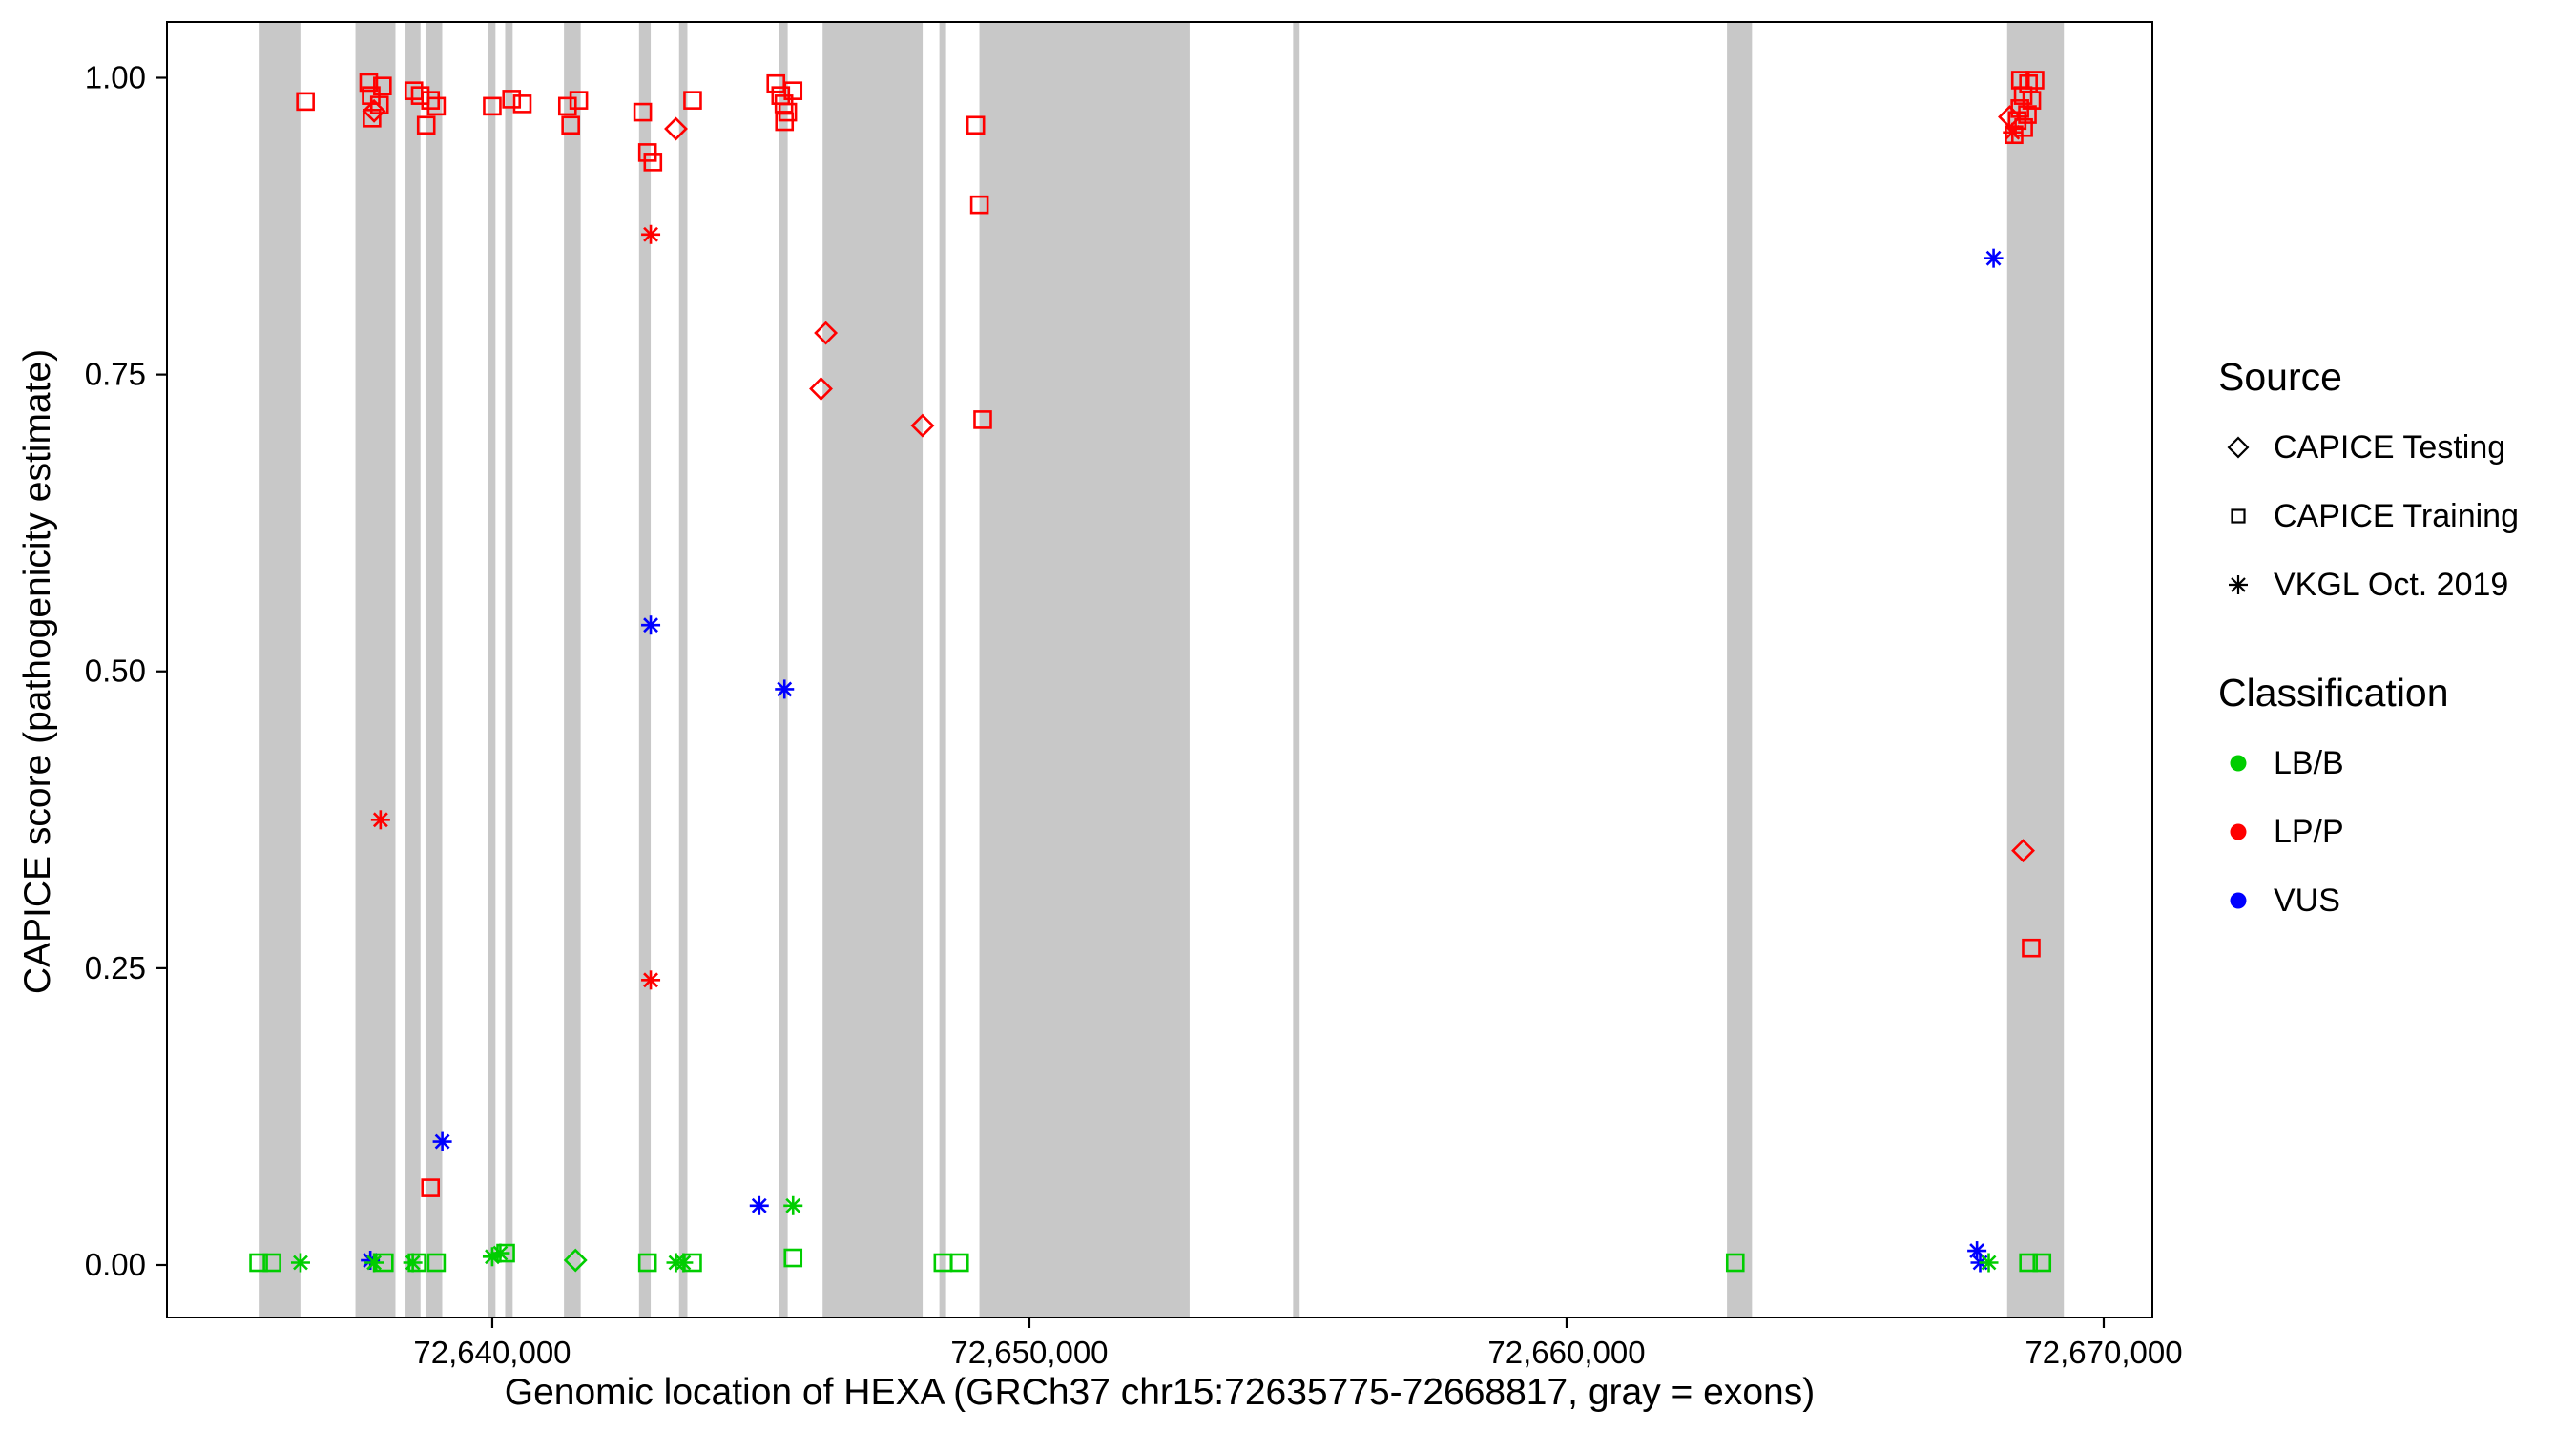 This screenshot has height=1431, width=2576. I want to click on legend-item-capice-training: CAPICE Training, so click(2394, 516).